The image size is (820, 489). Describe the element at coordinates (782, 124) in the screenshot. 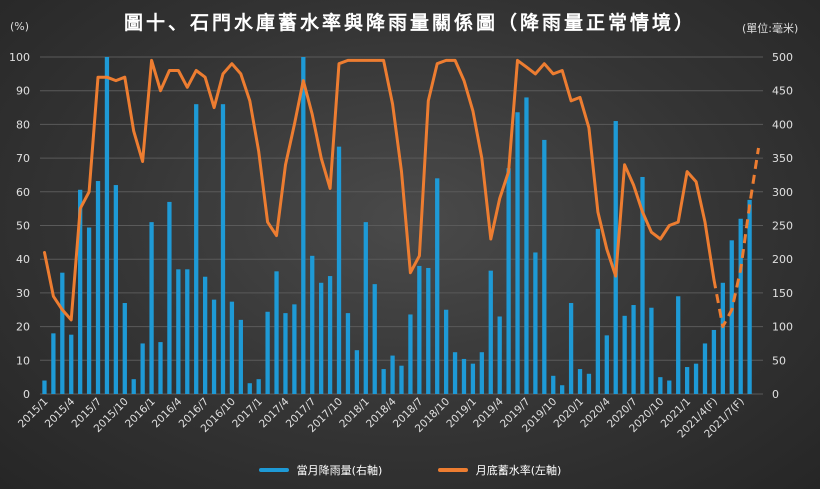

I see `right-tick-label-8: 400` at that location.